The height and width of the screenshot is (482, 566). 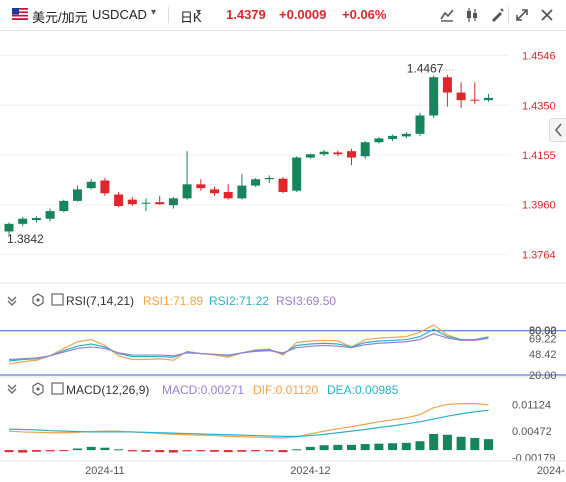 What do you see at coordinates (60, 17) in the screenshot?
I see `currency-pair-name: 美元/加元` at bounding box center [60, 17].